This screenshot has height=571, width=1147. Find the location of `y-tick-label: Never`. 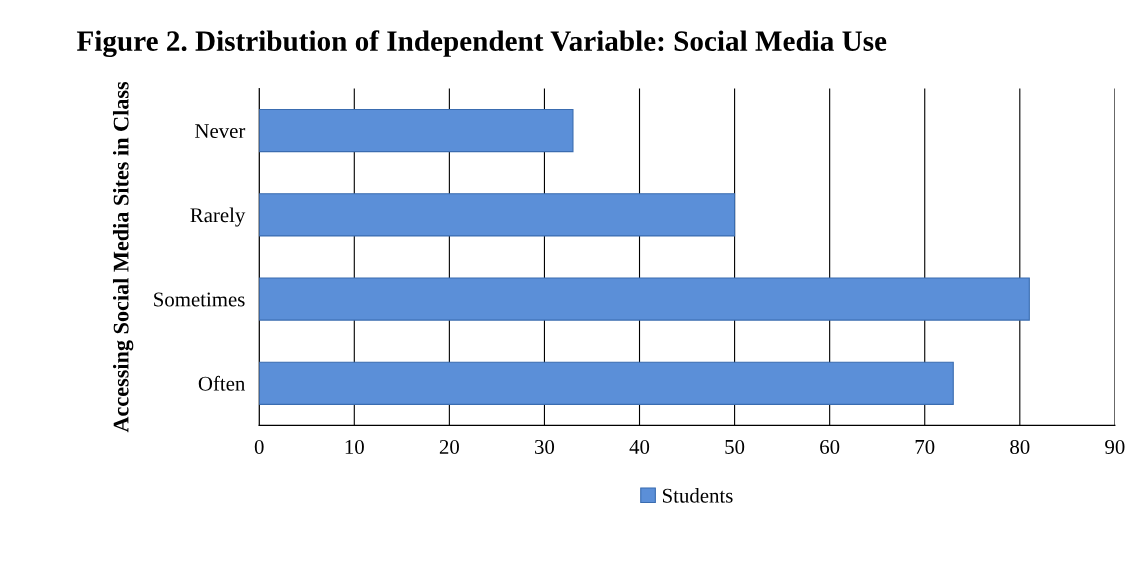

y-tick-label: Never is located at coordinates (220, 131).